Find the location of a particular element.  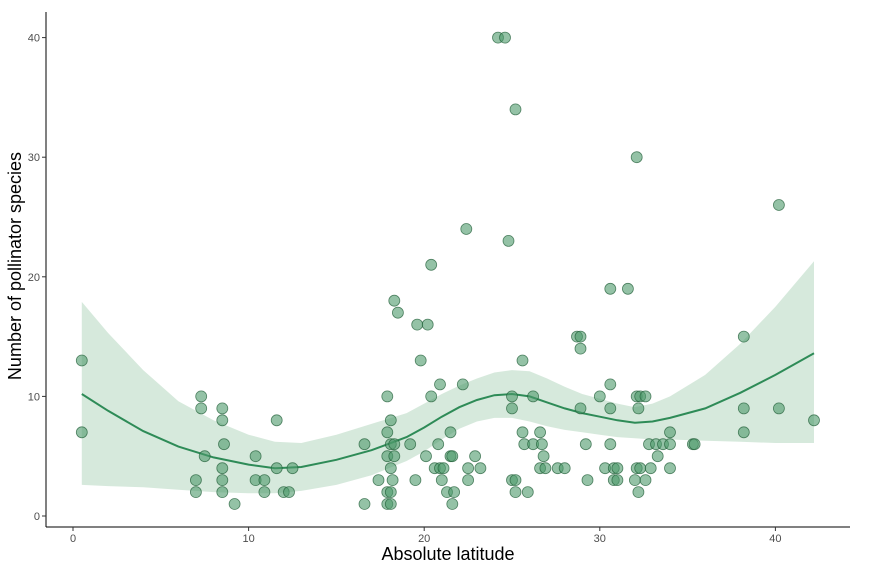

y-tick-label: 10 is located at coordinates (34, 397).